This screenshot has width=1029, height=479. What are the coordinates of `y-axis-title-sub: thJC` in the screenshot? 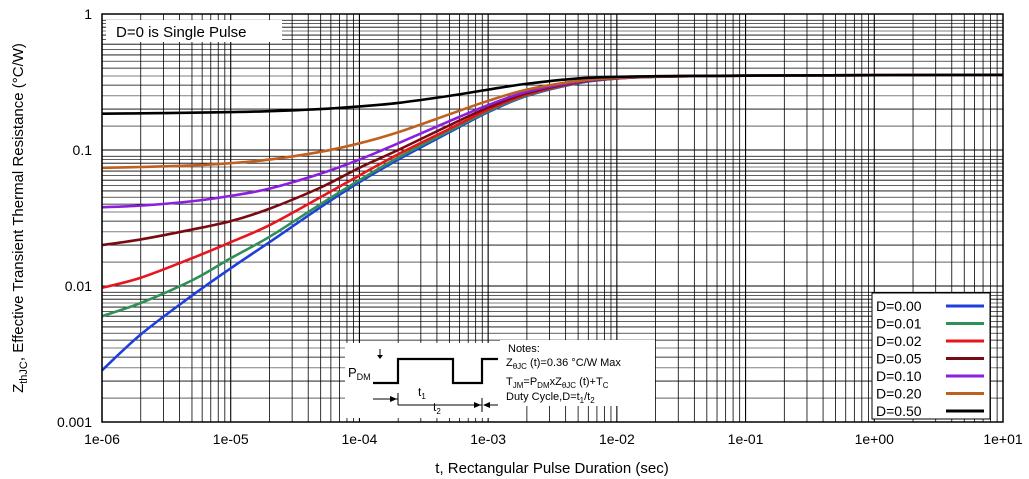 It's located at (24, 372).